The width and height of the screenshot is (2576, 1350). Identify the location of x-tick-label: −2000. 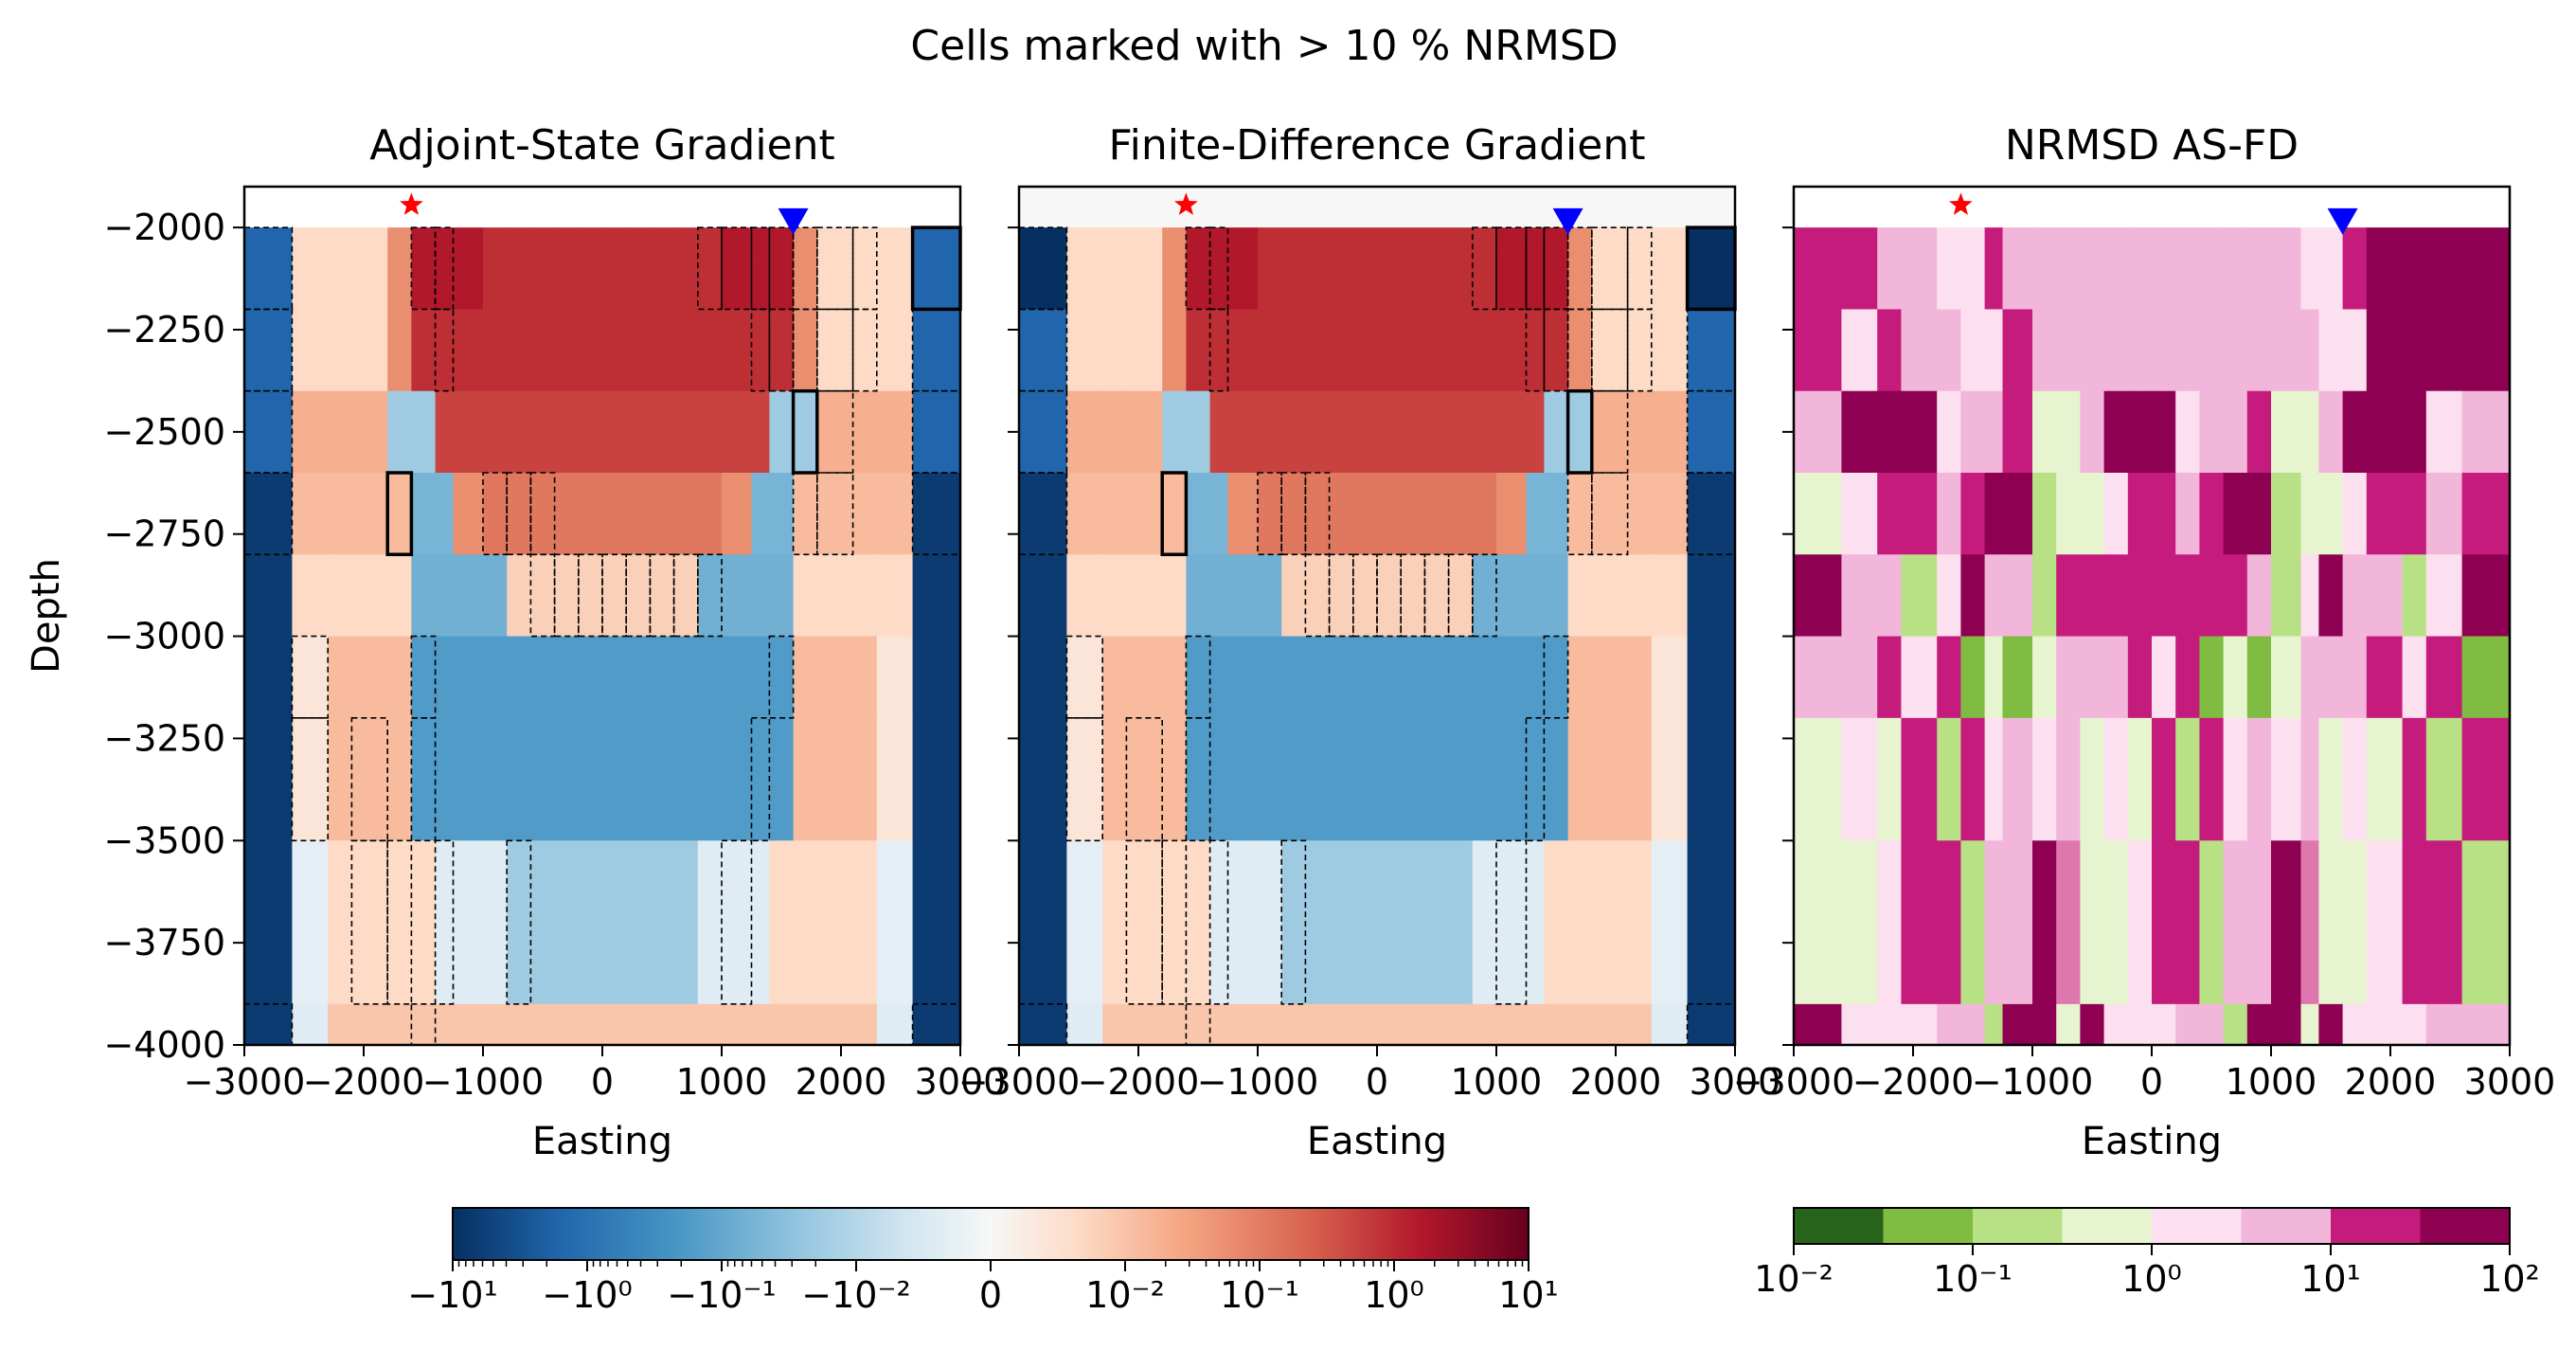
(364, 1082).